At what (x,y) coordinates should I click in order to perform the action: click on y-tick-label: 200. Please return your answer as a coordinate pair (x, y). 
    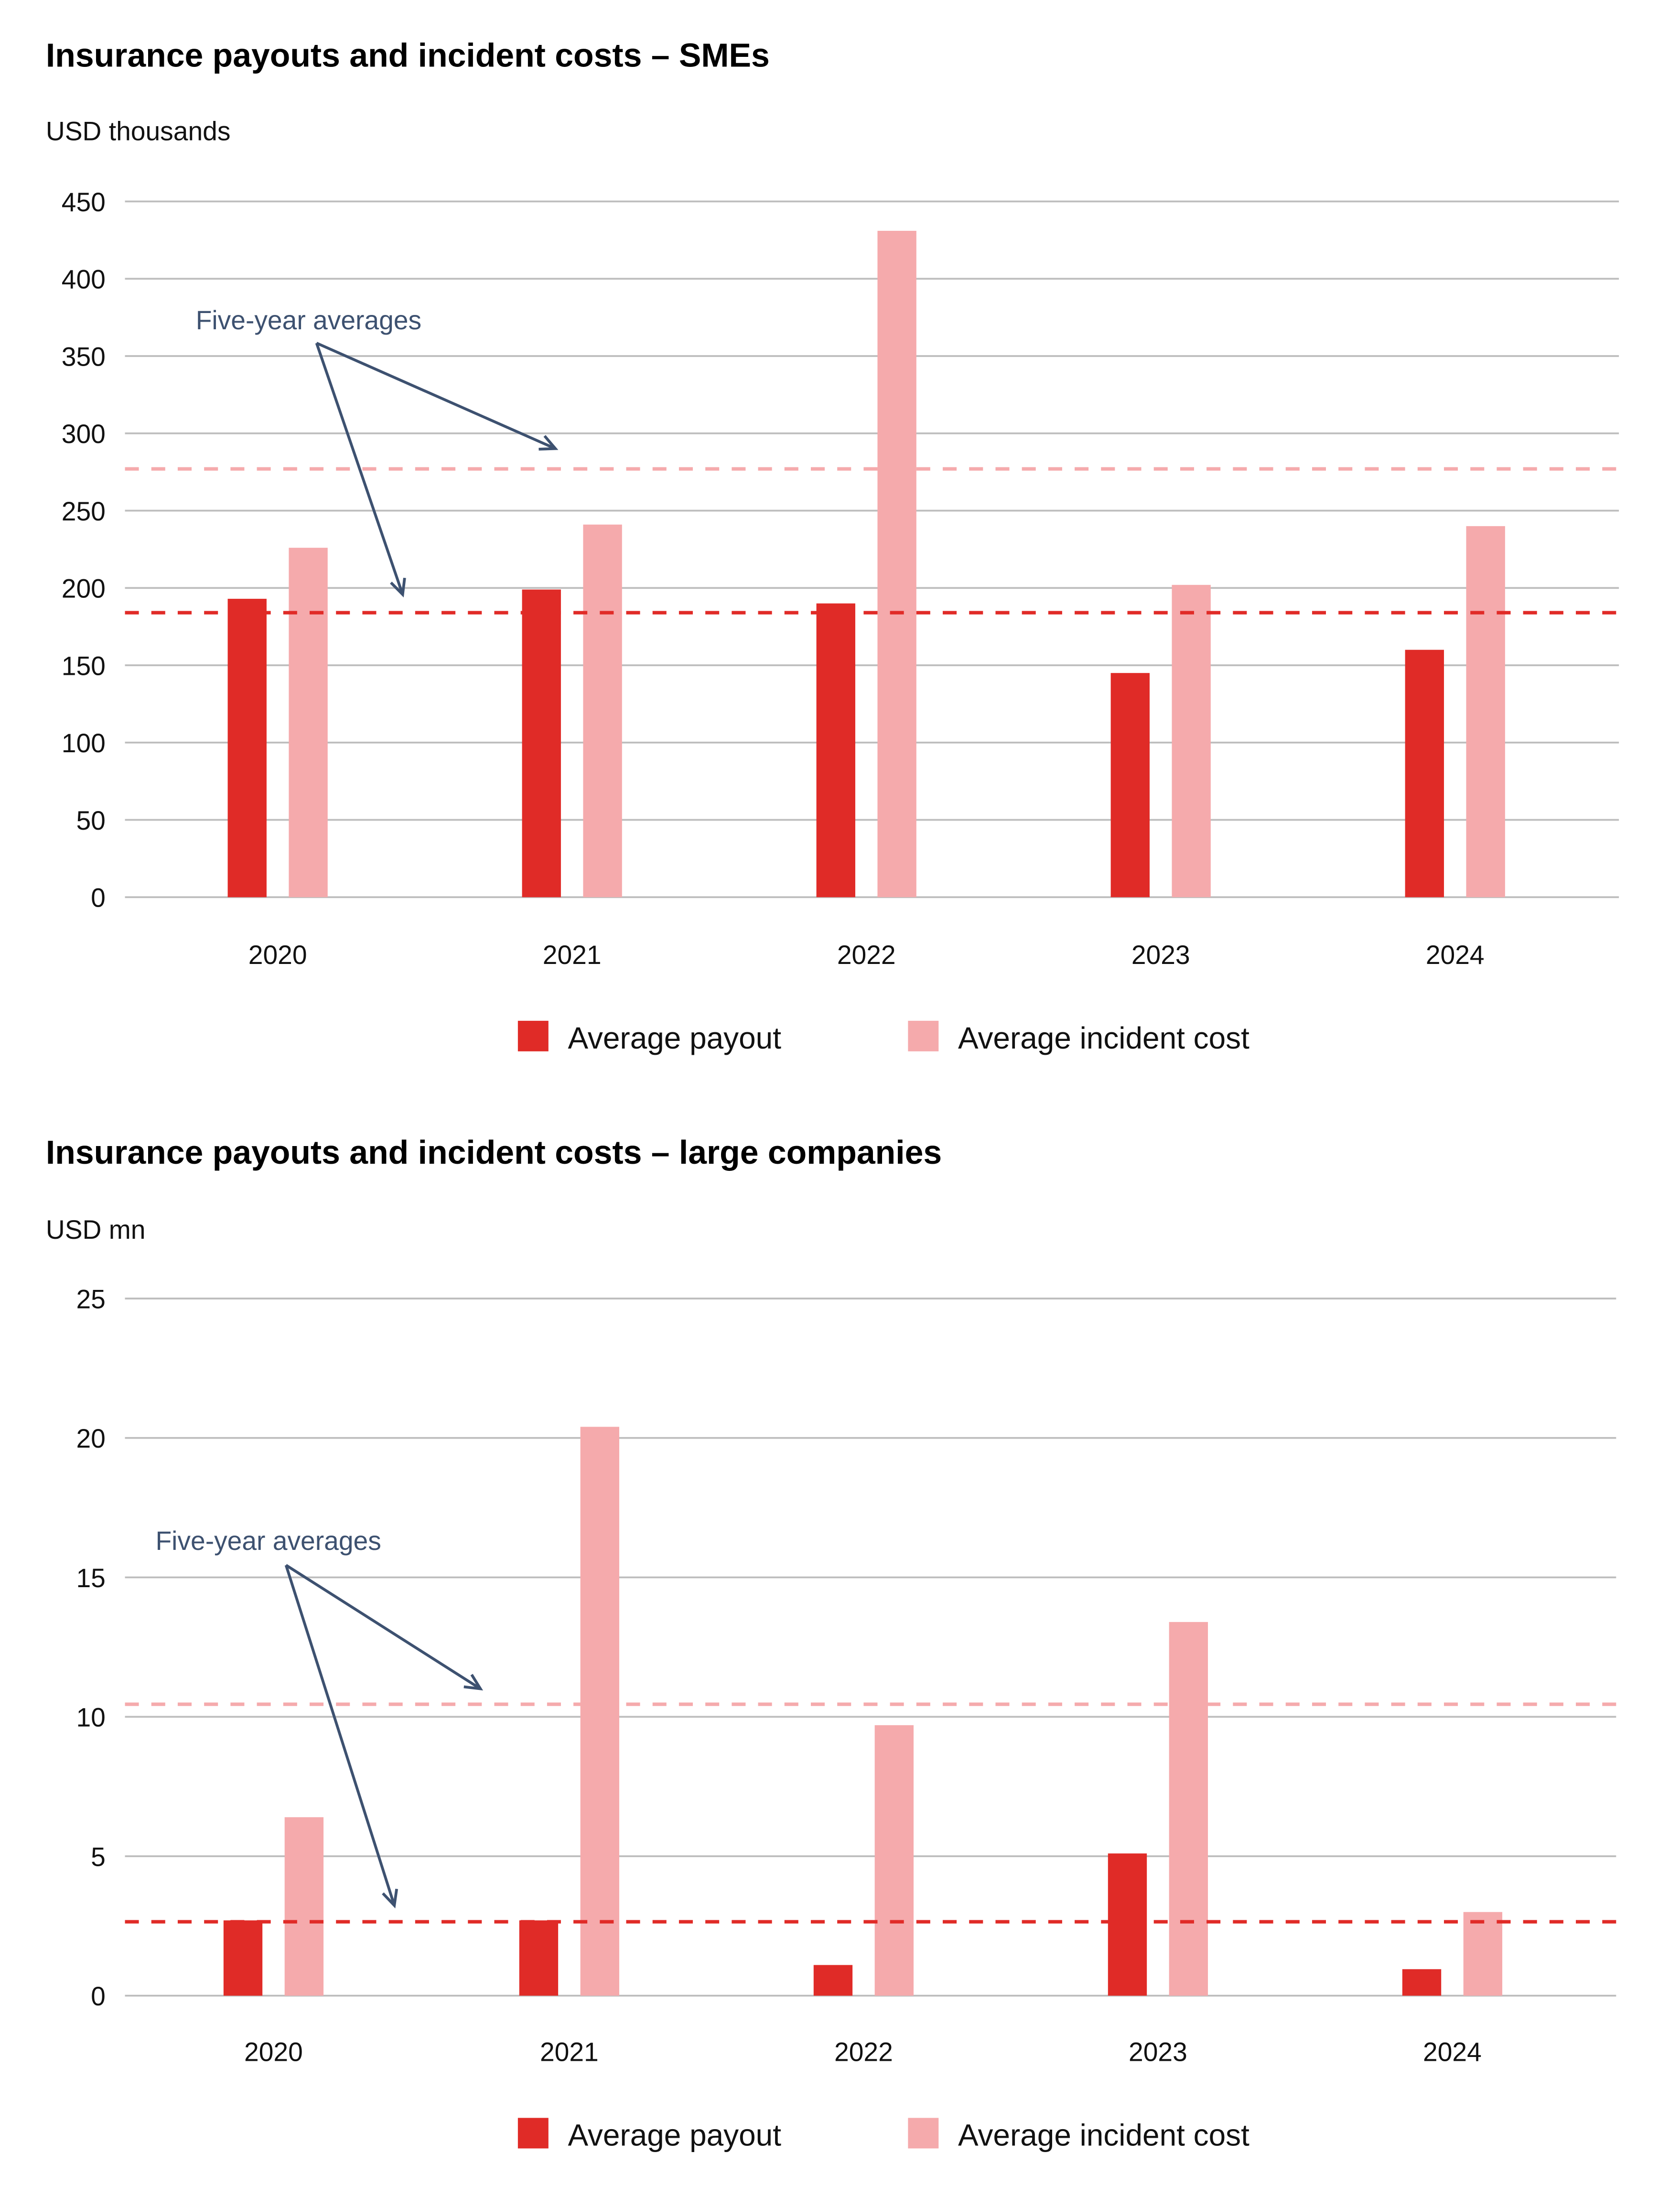
    Looking at the image, I should click on (84, 589).